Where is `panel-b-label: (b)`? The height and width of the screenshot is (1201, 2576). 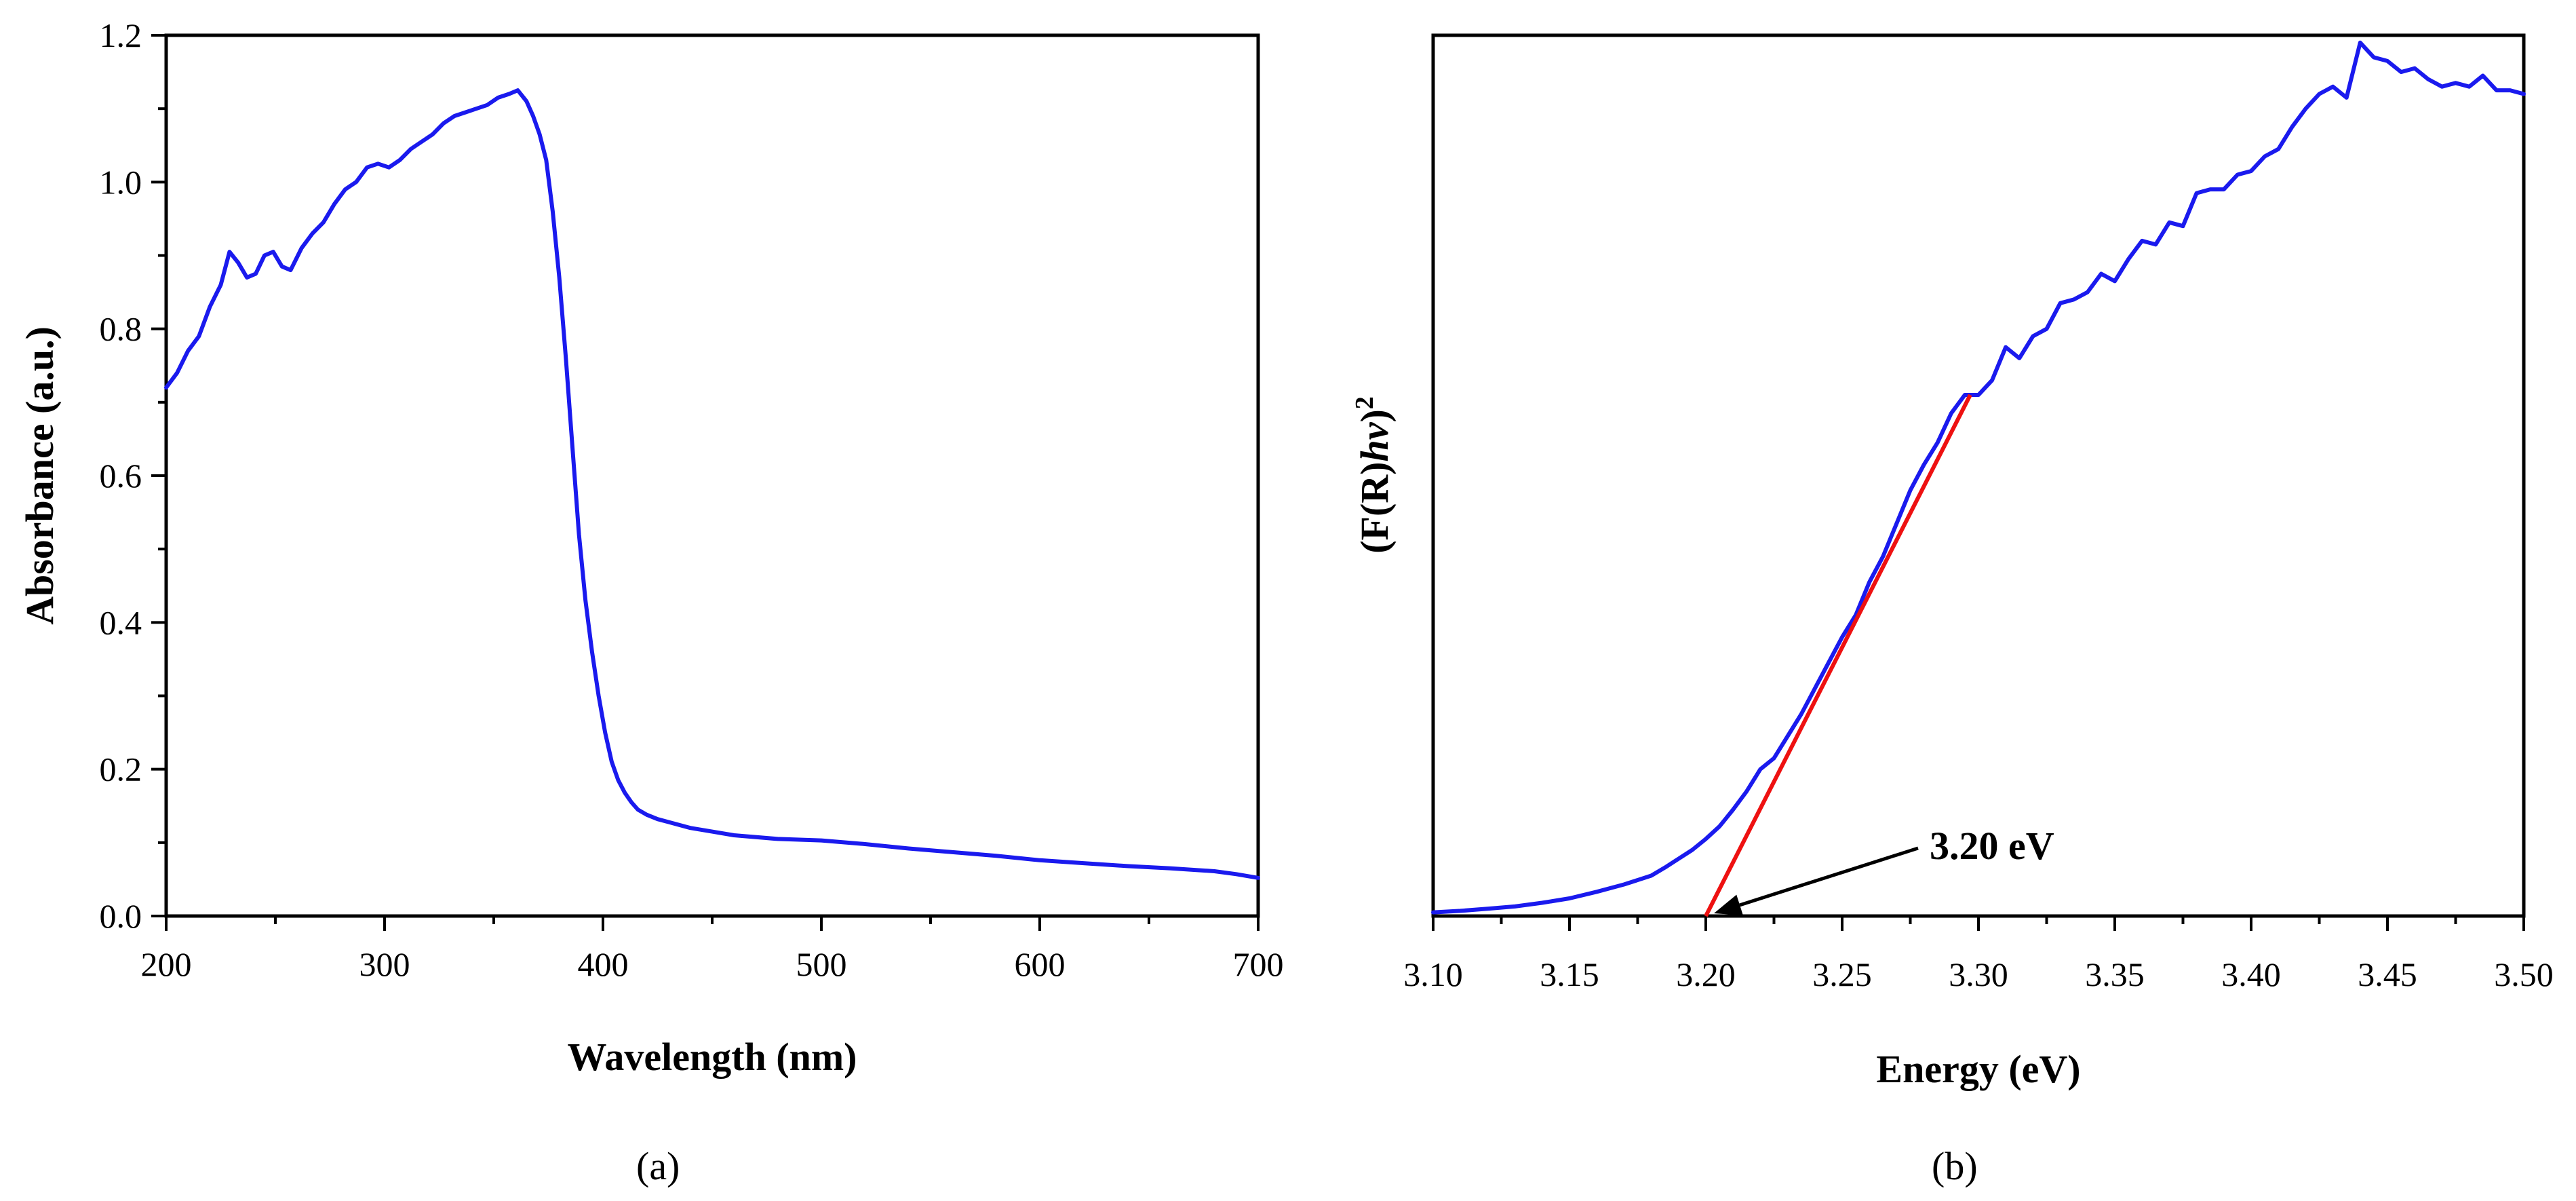 panel-b-label: (b) is located at coordinates (1955, 1166).